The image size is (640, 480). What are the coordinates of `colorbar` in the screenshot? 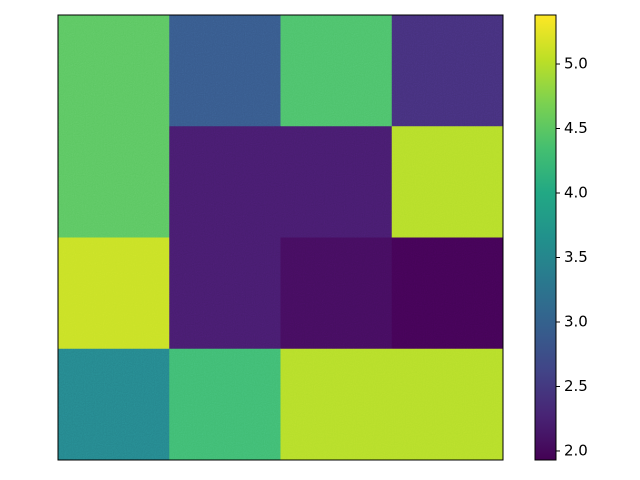 It's located at (545, 237).